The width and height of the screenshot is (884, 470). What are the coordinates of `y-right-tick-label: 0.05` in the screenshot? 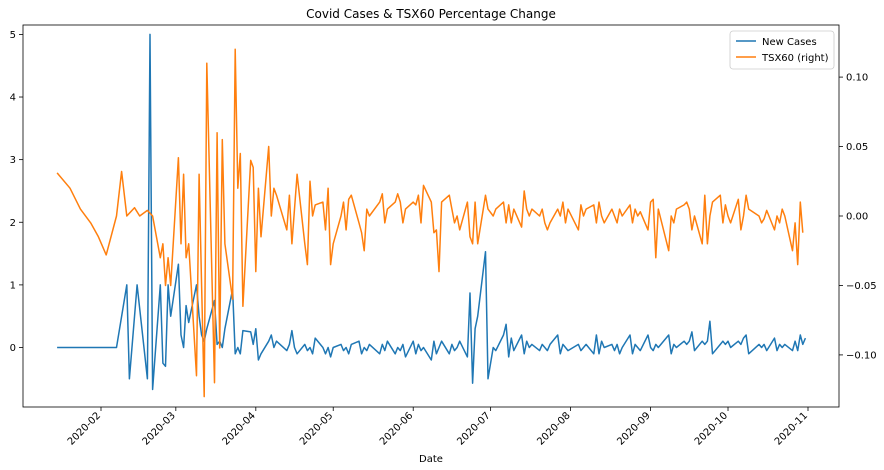 It's located at (857, 147).